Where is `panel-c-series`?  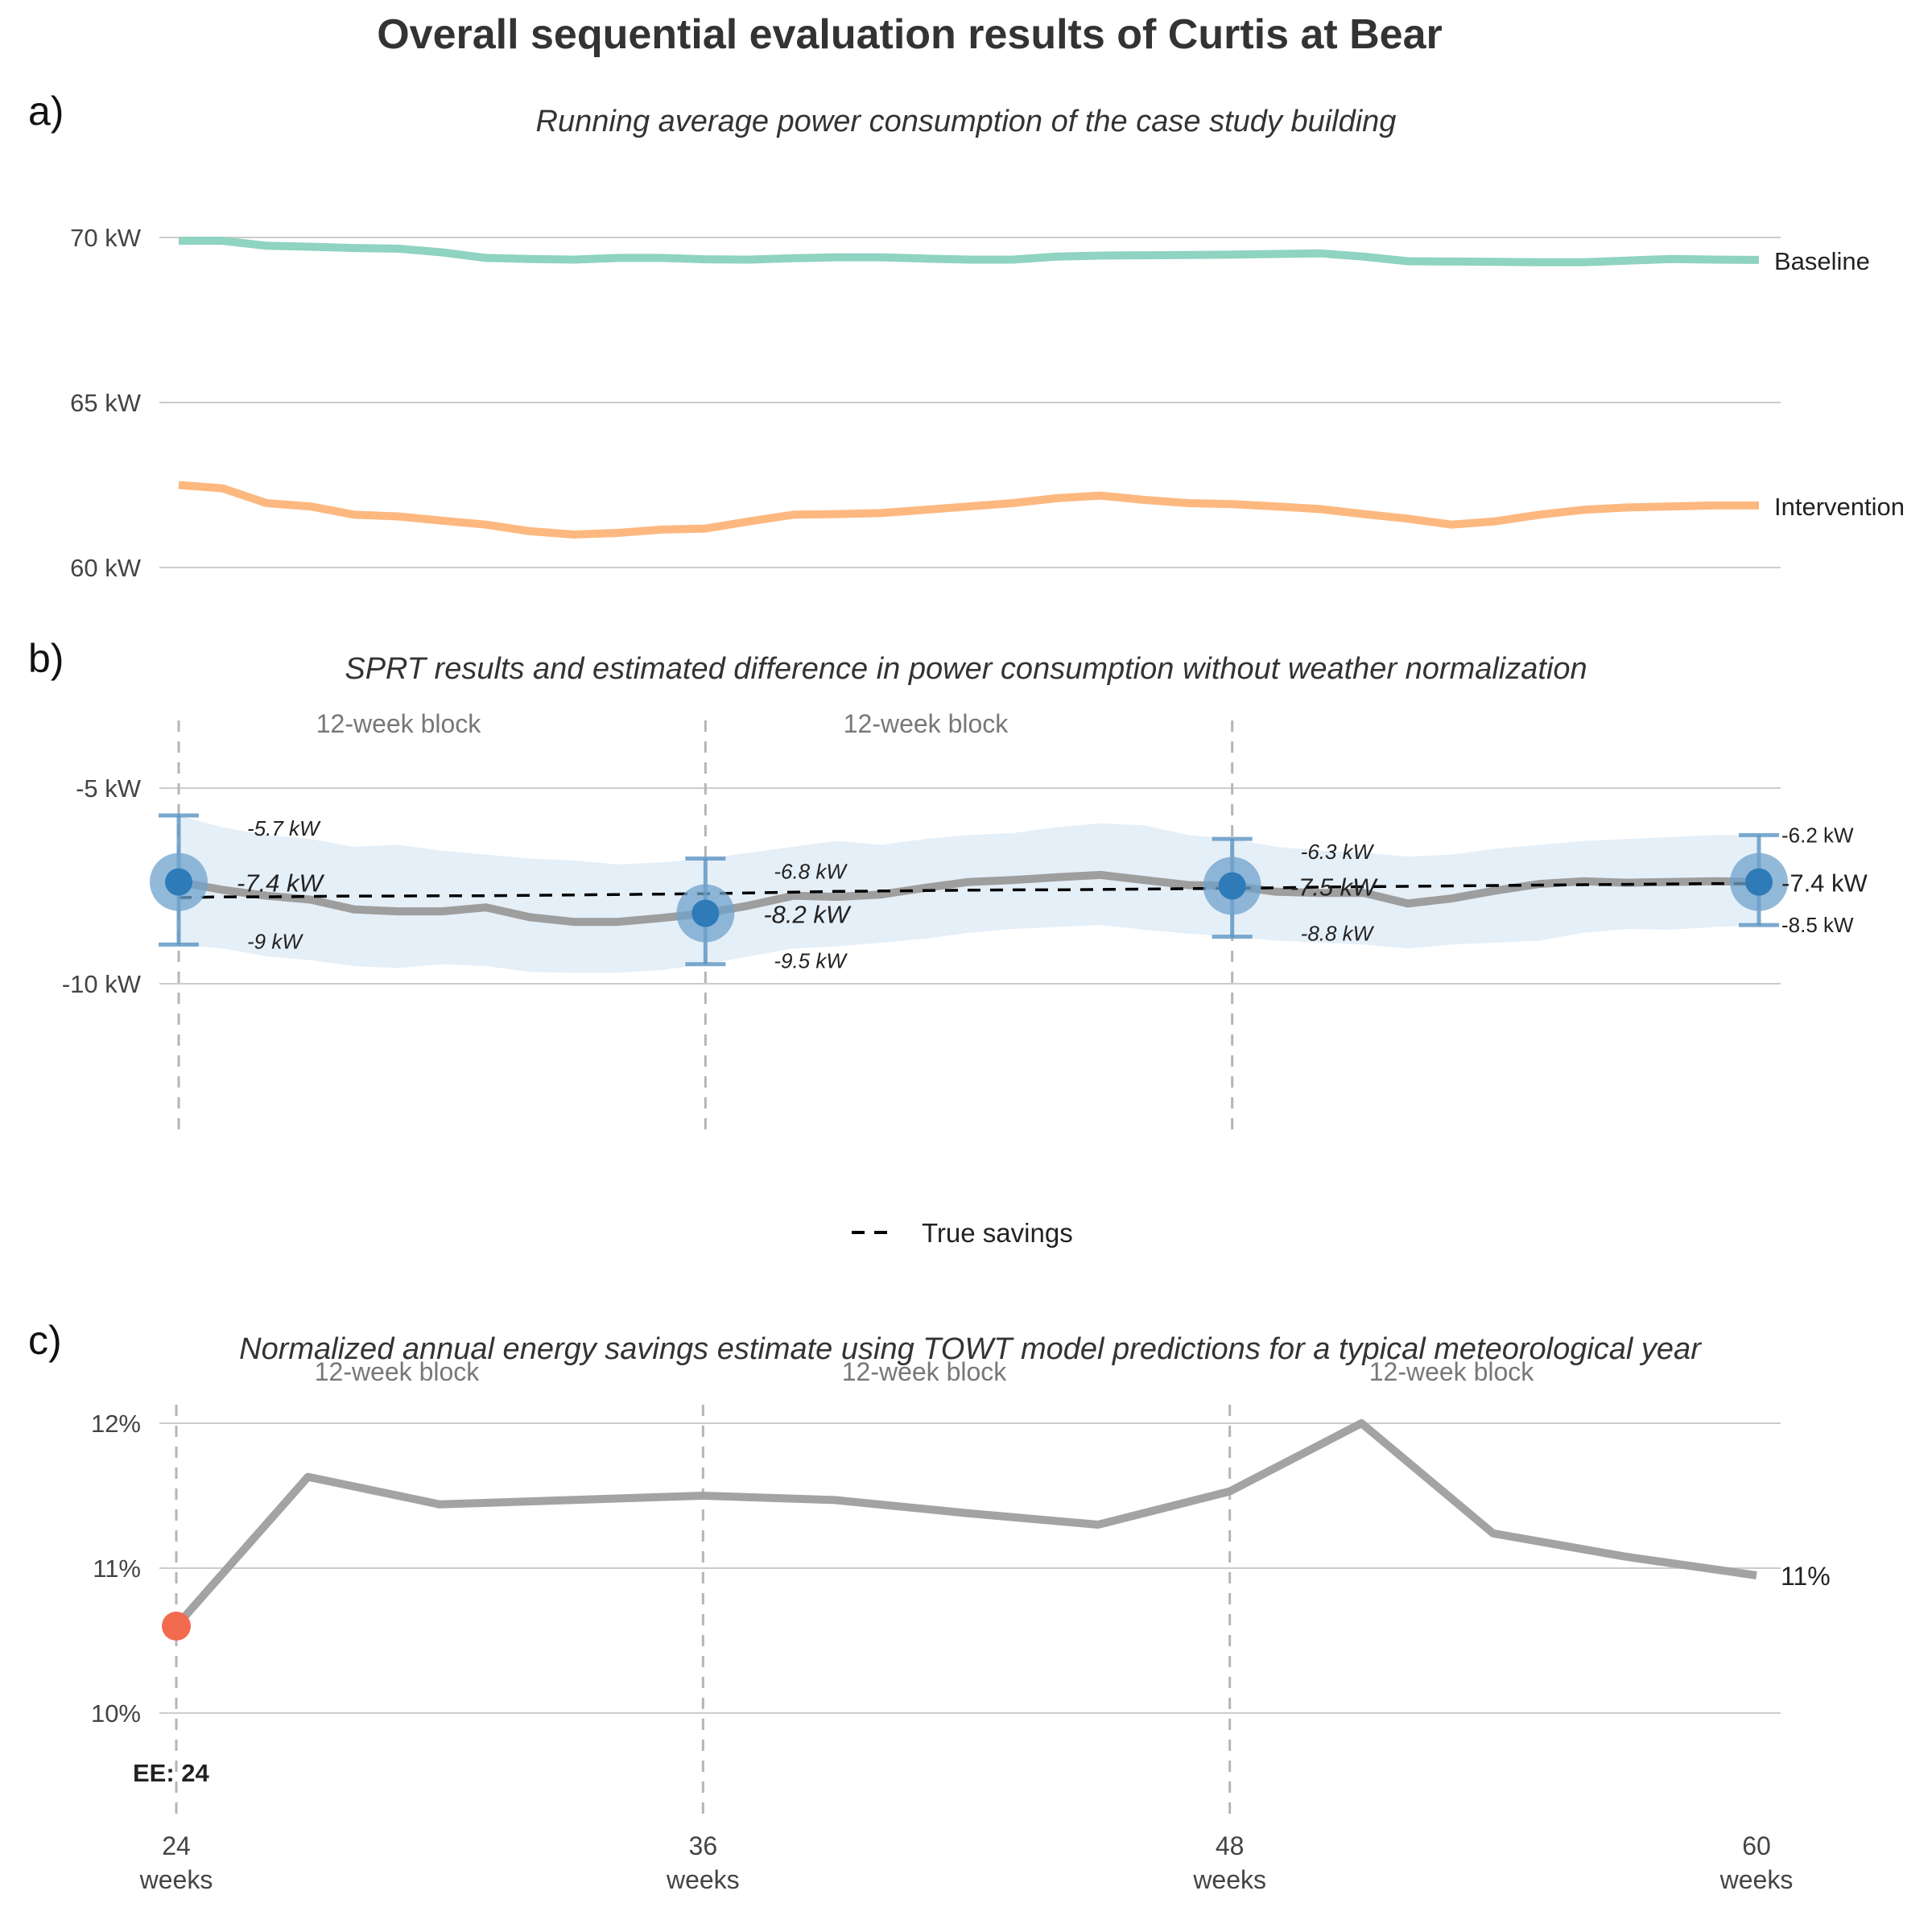 panel-c-series is located at coordinates (959, 1530).